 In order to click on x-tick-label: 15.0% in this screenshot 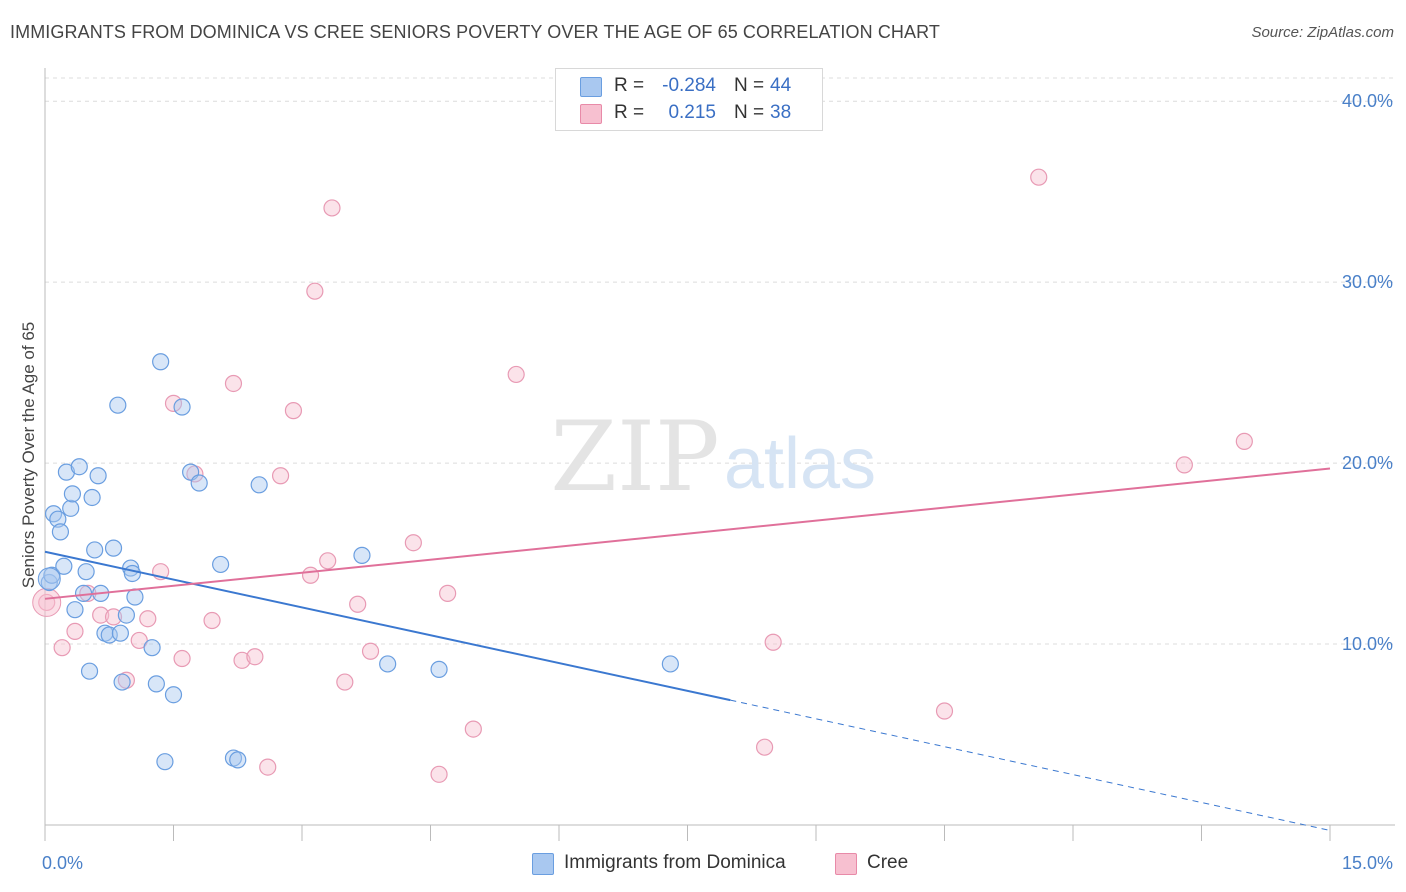, I will do `click(1367, 863)`.